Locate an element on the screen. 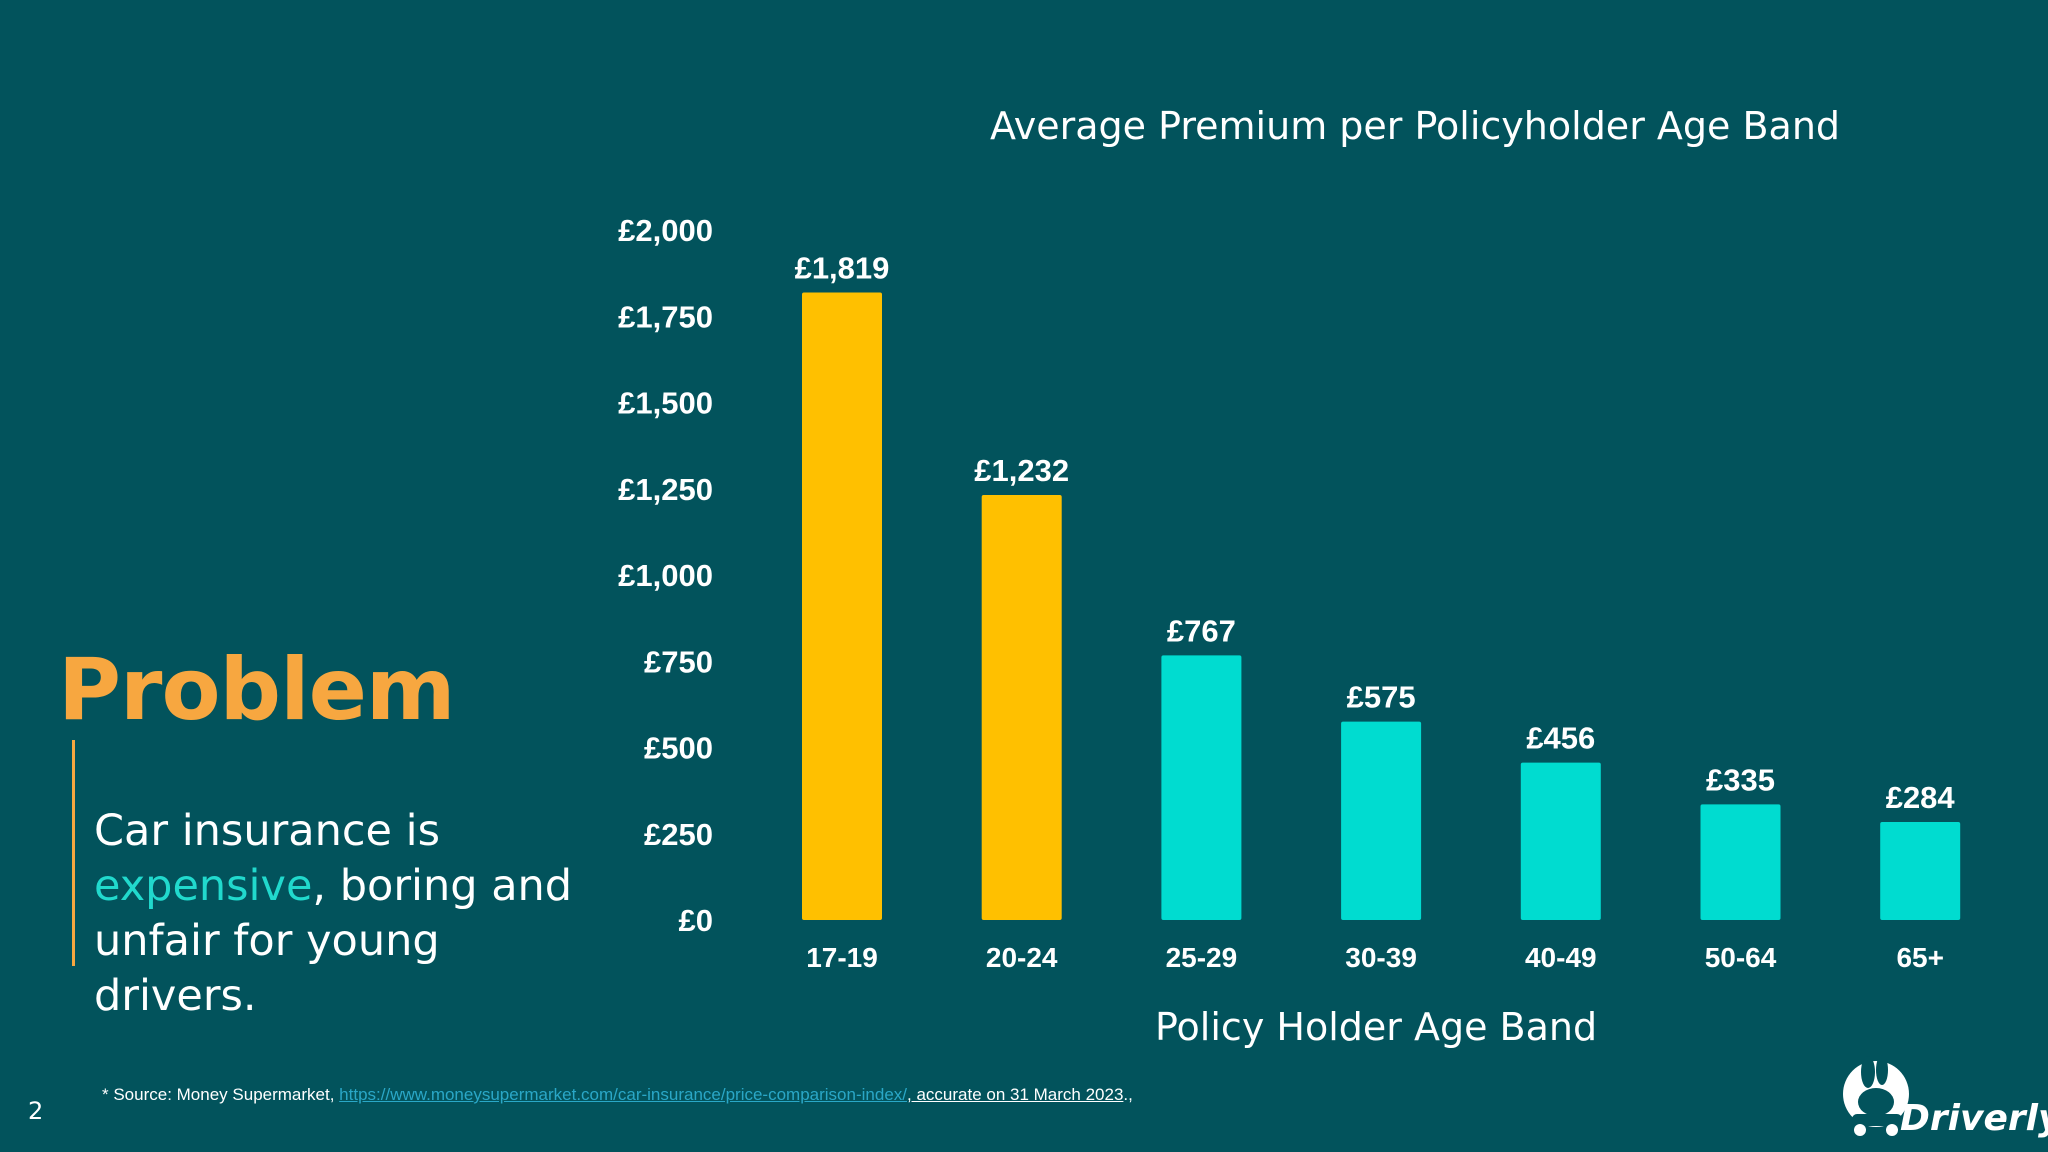  problem-title: Problem is located at coordinates (257, 690).